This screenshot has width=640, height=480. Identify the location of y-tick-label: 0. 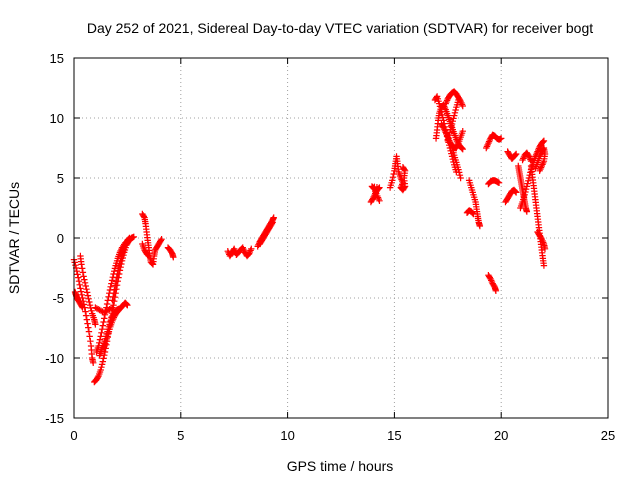
(60, 238).